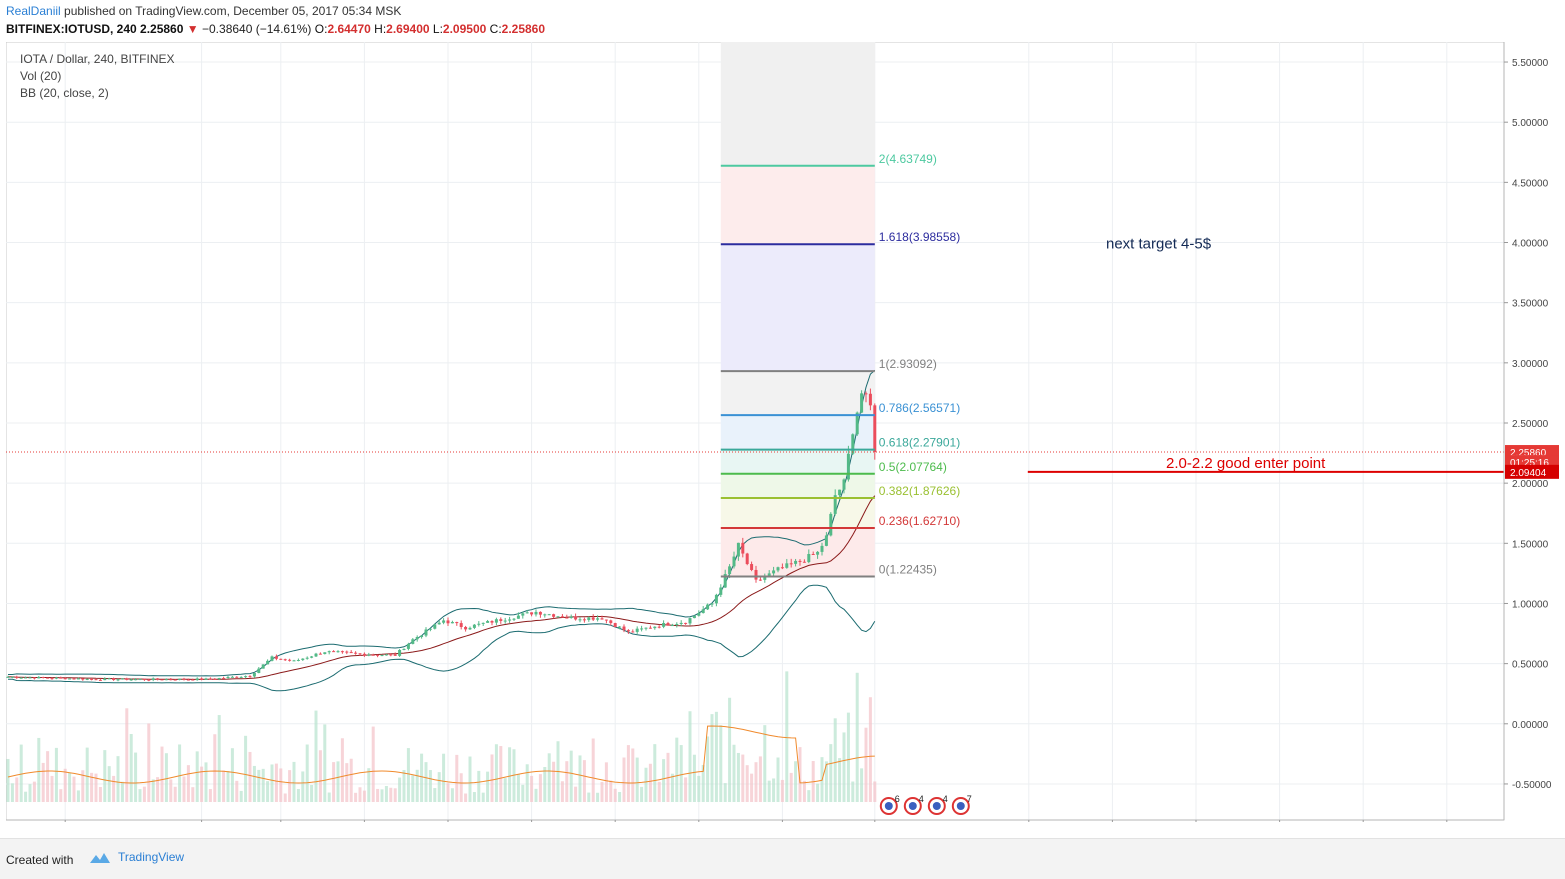  I want to click on series-legend: IOTA / Dollar, 240, BITFINEX, so click(97, 59).